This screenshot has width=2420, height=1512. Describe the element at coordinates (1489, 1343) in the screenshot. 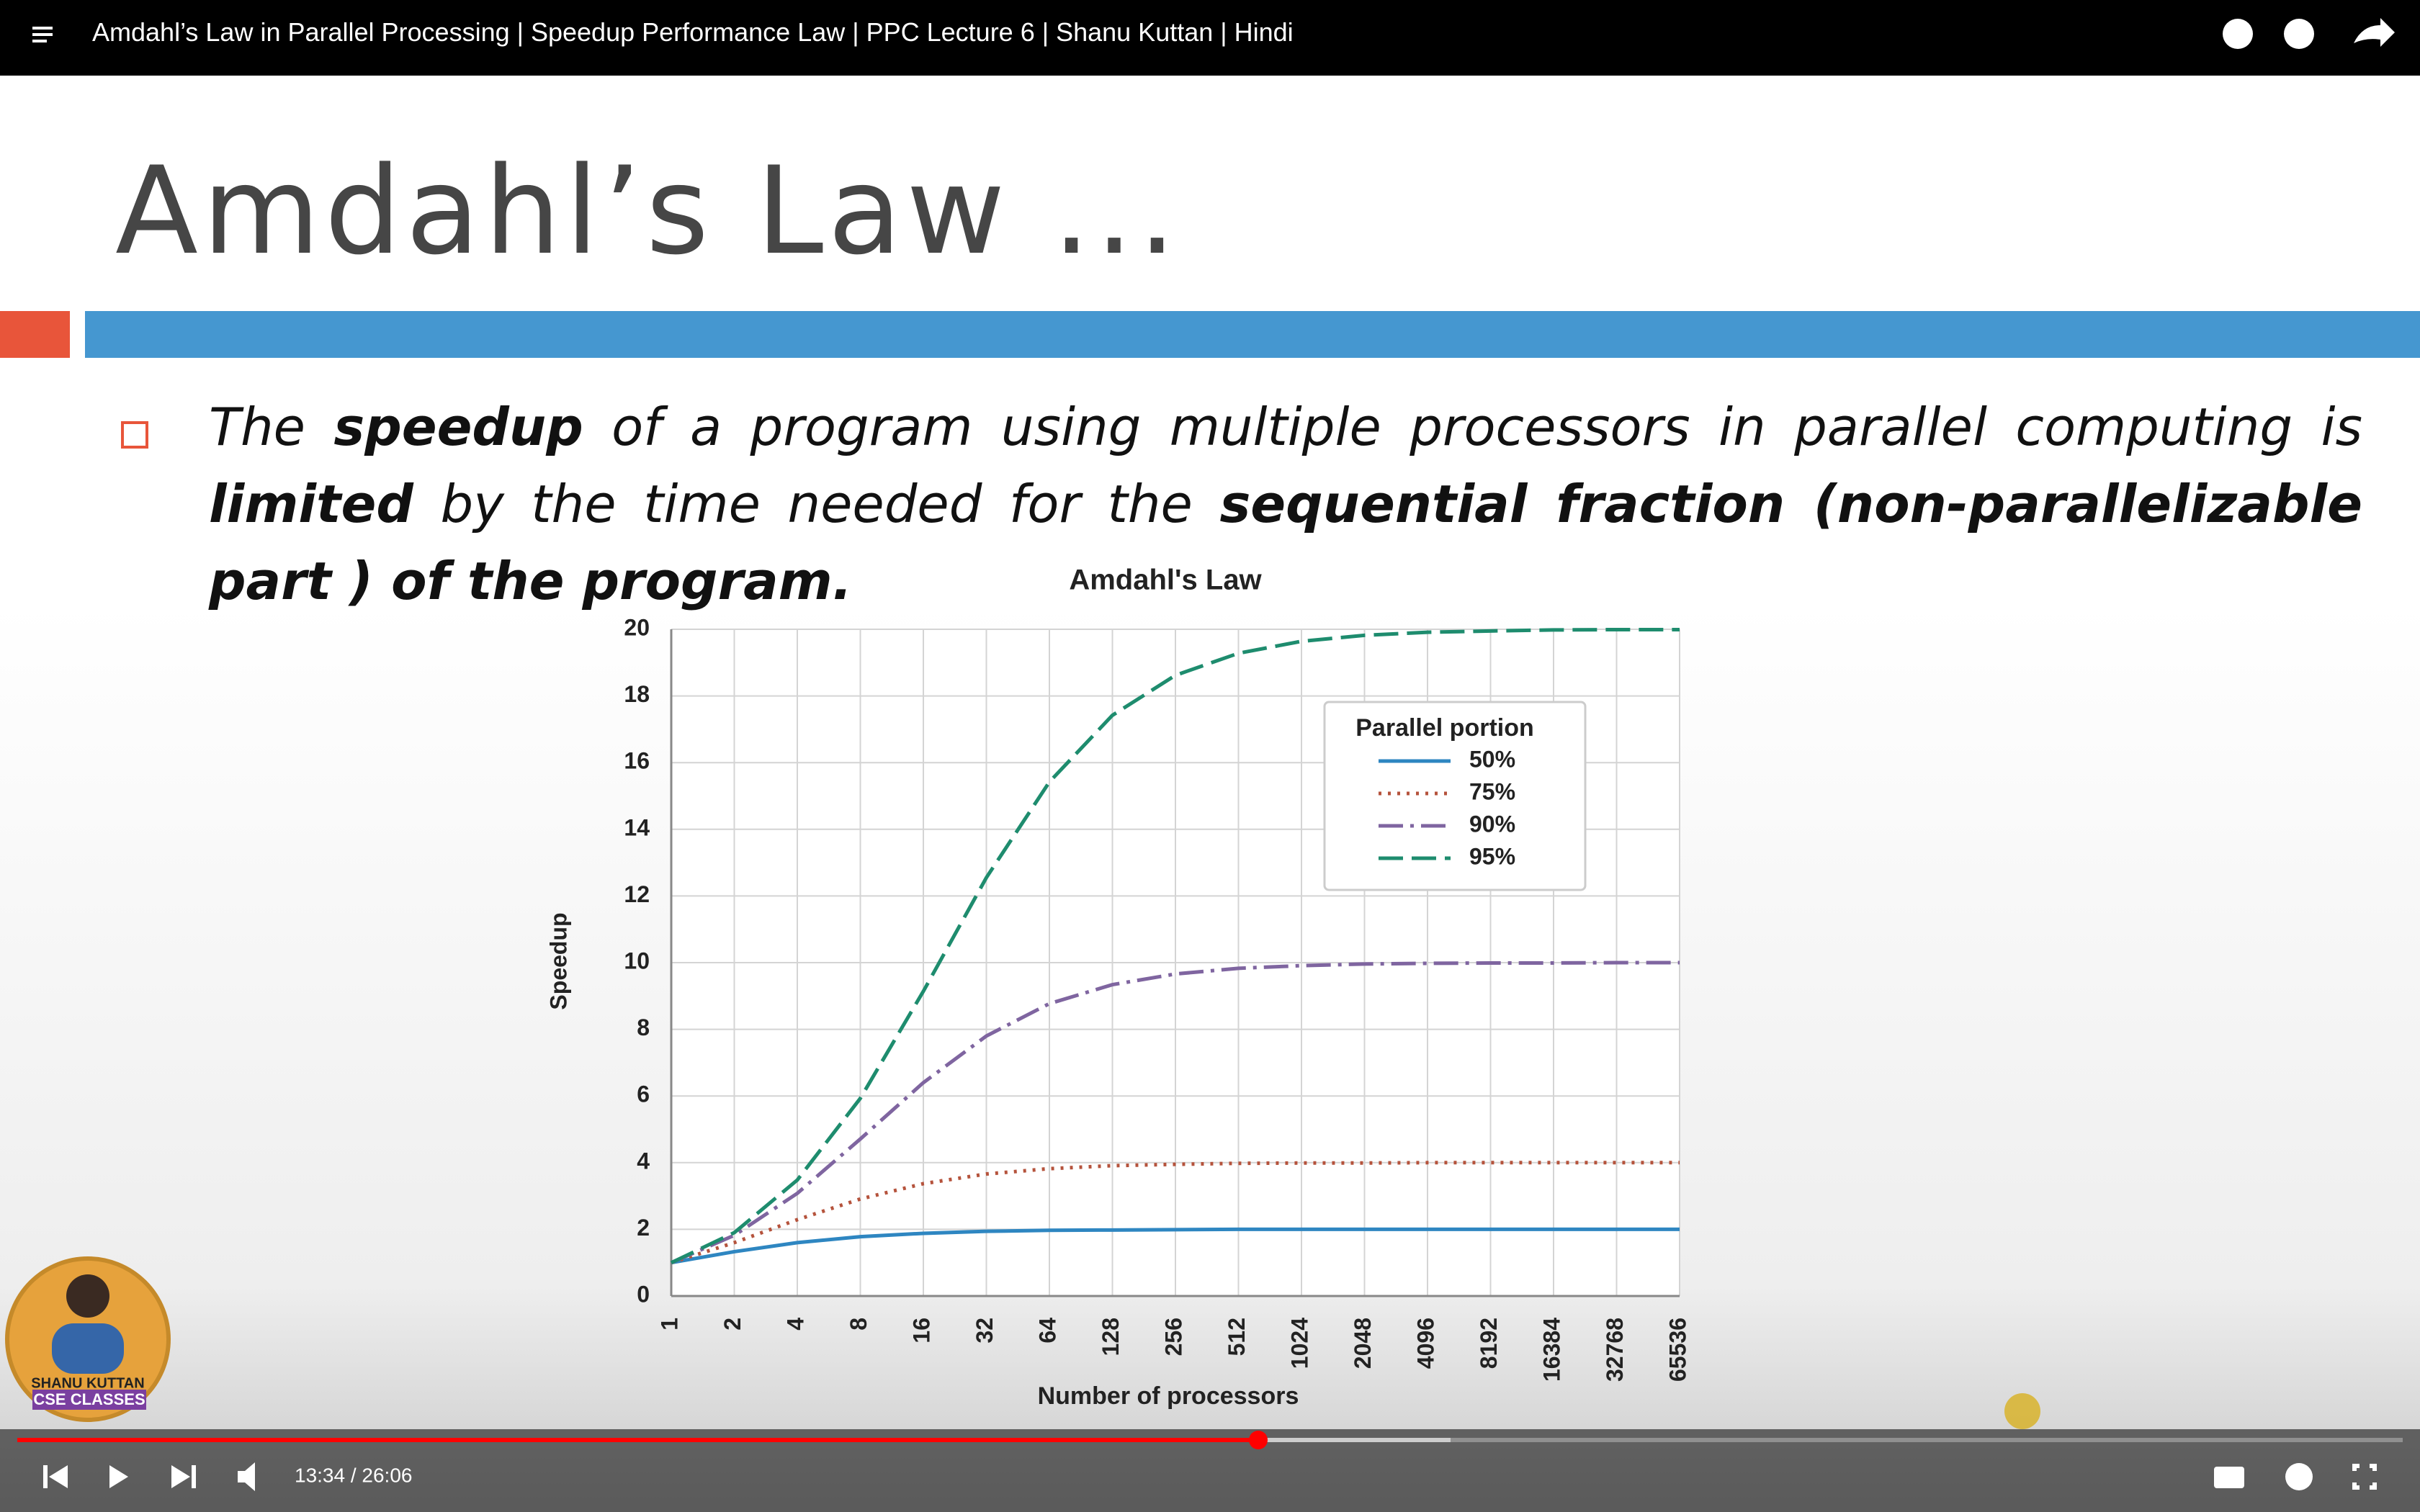

I see `x-tick-label: 8192` at that location.